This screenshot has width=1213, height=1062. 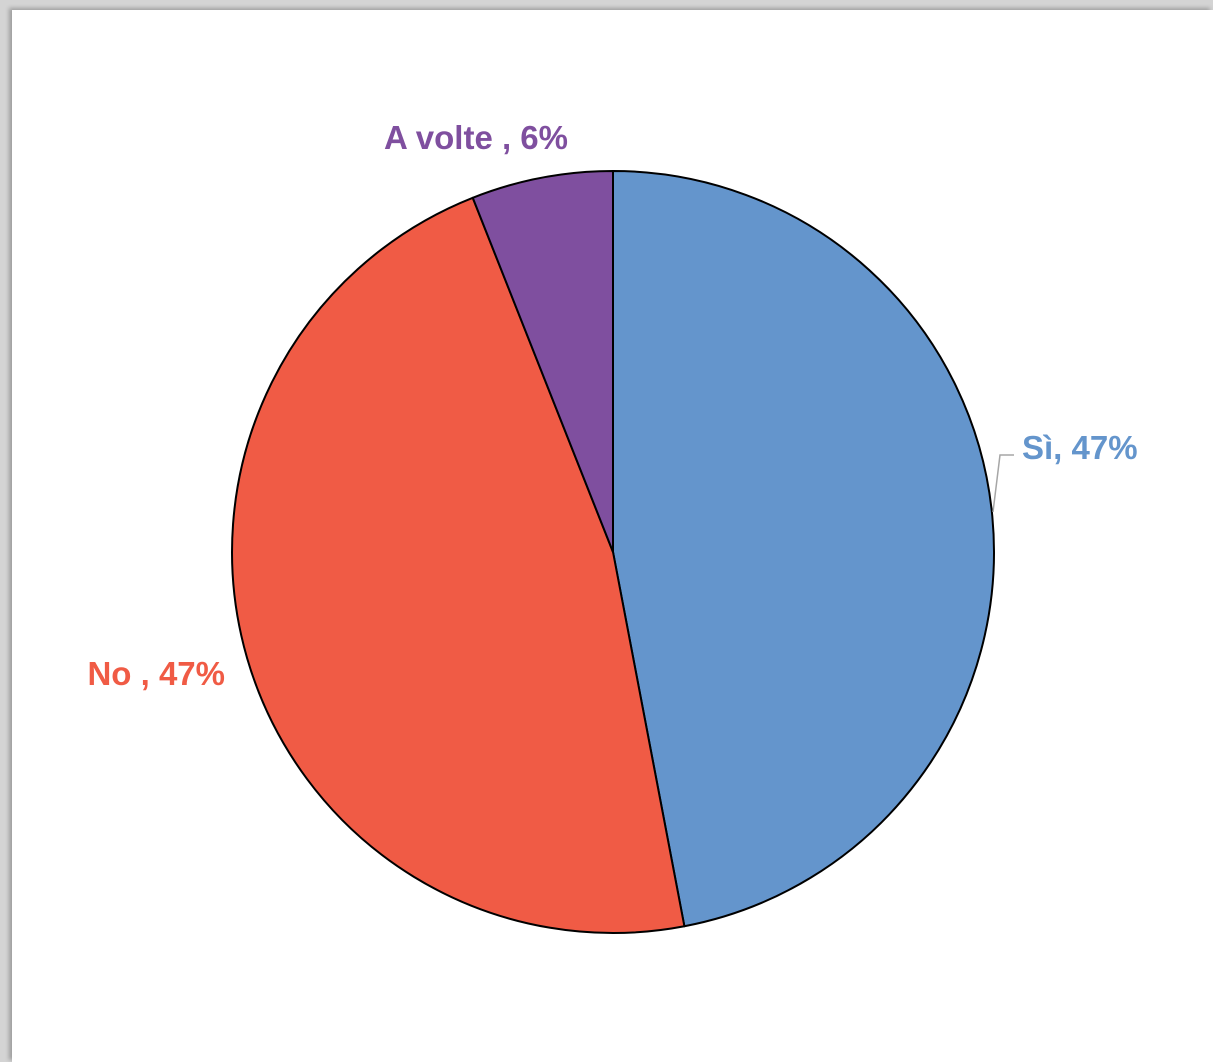 What do you see at coordinates (1080, 447) in the screenshot?
I see `pie-label-s: Sì, 47%` at bounding box center [1080, 447].